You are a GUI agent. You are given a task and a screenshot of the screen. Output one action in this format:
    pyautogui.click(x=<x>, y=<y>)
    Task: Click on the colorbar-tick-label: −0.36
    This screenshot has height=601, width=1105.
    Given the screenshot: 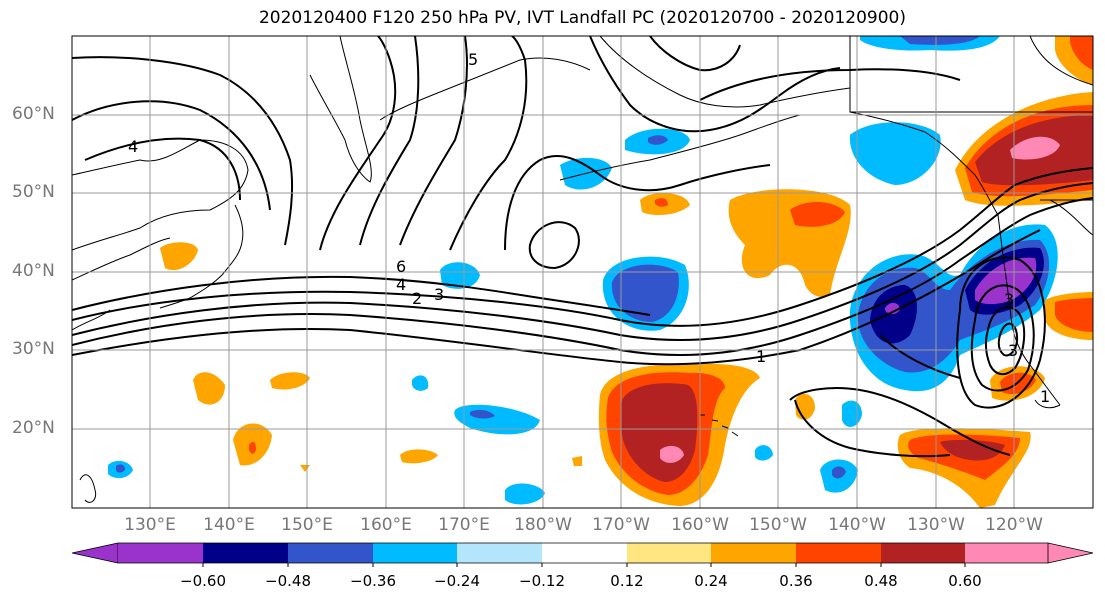 What is the action you would take?
    pyautogui.click(x=373, y=581)
    